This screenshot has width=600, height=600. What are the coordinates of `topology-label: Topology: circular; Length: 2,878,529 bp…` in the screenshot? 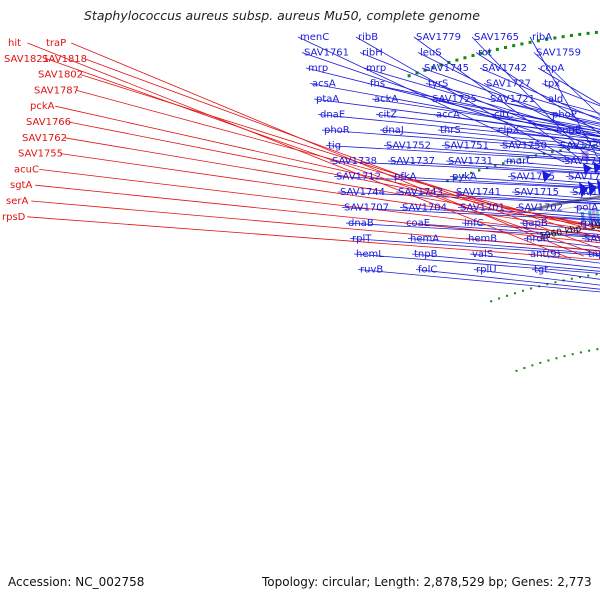 It's located at (426, 582).